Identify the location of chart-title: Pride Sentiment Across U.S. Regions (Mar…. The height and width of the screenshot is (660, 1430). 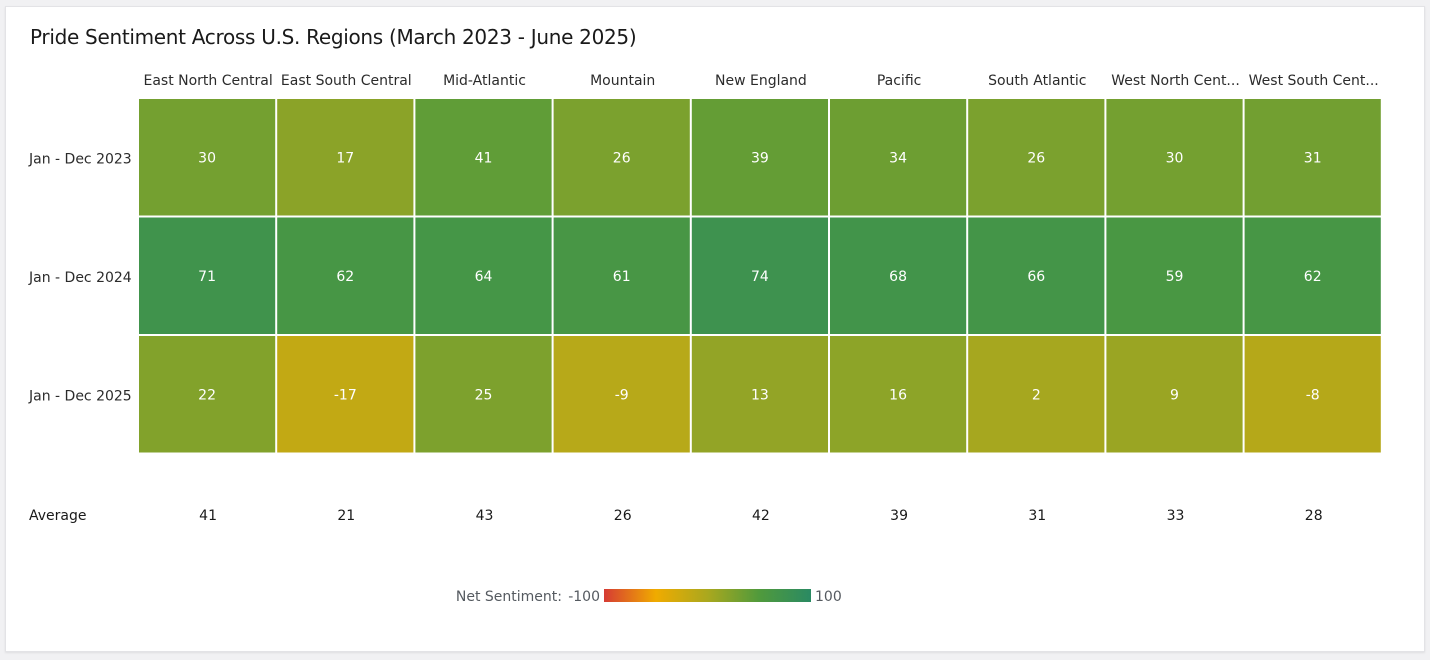
(333, 37).